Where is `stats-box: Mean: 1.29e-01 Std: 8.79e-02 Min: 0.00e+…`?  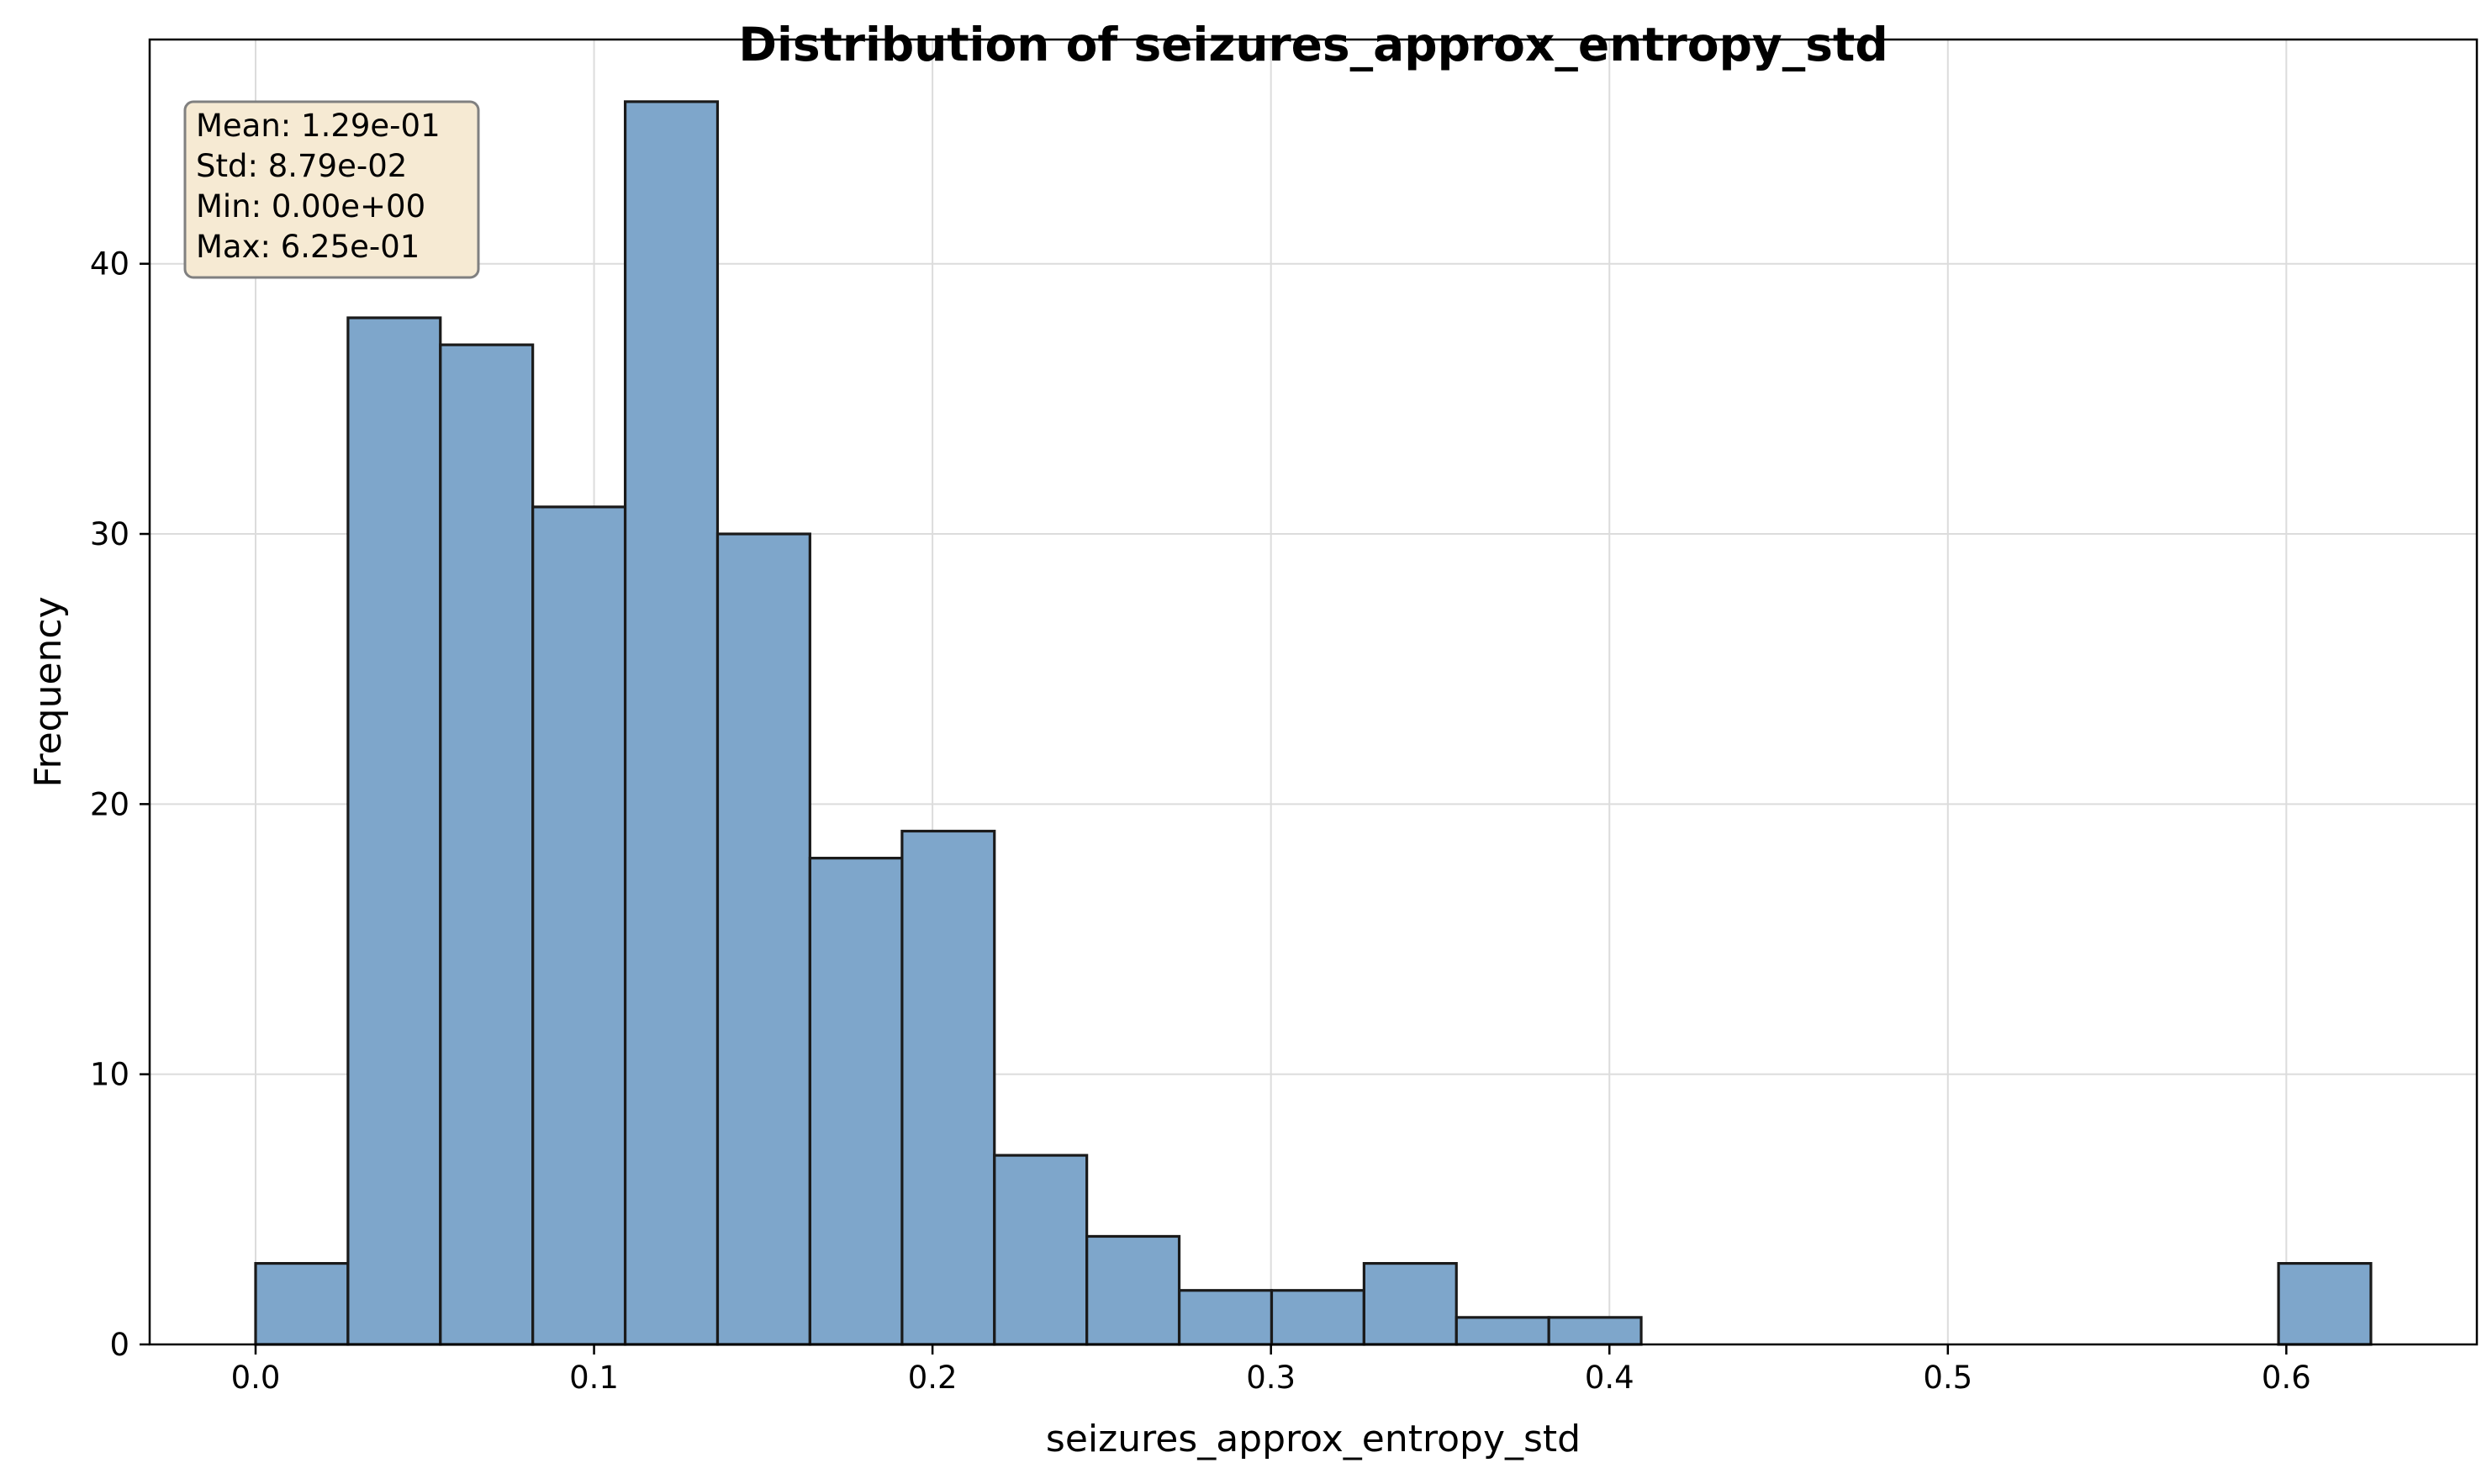 stats-box: Mean: 1.29e-01 Std: 8.79e-02 Min: 0.00e+… is located at coordinates (331, 189).